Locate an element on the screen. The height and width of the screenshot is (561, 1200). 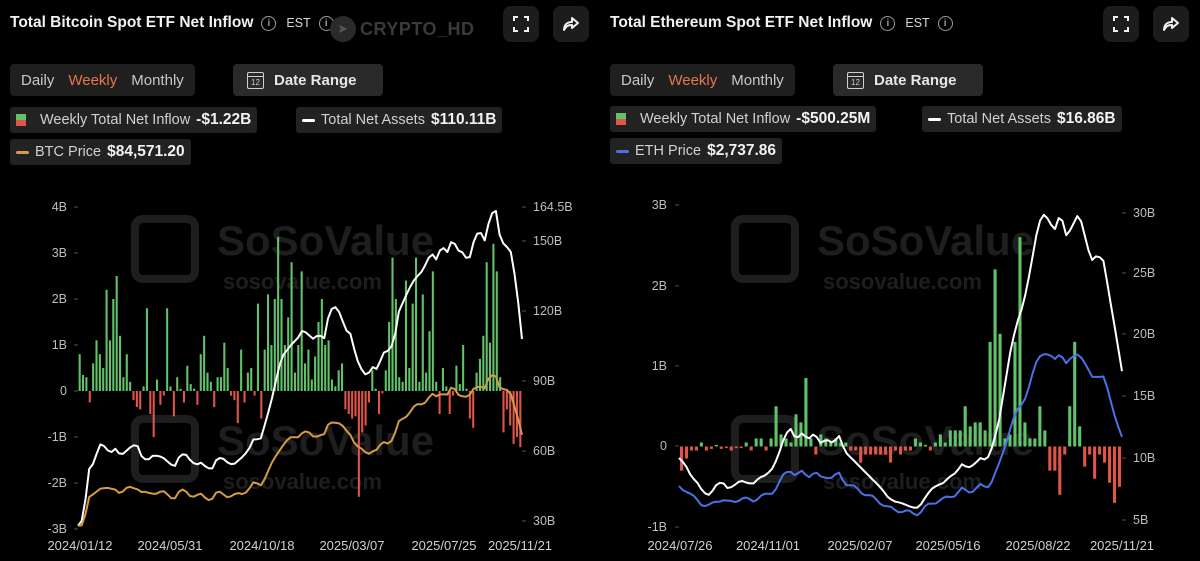
btc-date-range-button: 12 Date Range is located at coordinates (308, 80).